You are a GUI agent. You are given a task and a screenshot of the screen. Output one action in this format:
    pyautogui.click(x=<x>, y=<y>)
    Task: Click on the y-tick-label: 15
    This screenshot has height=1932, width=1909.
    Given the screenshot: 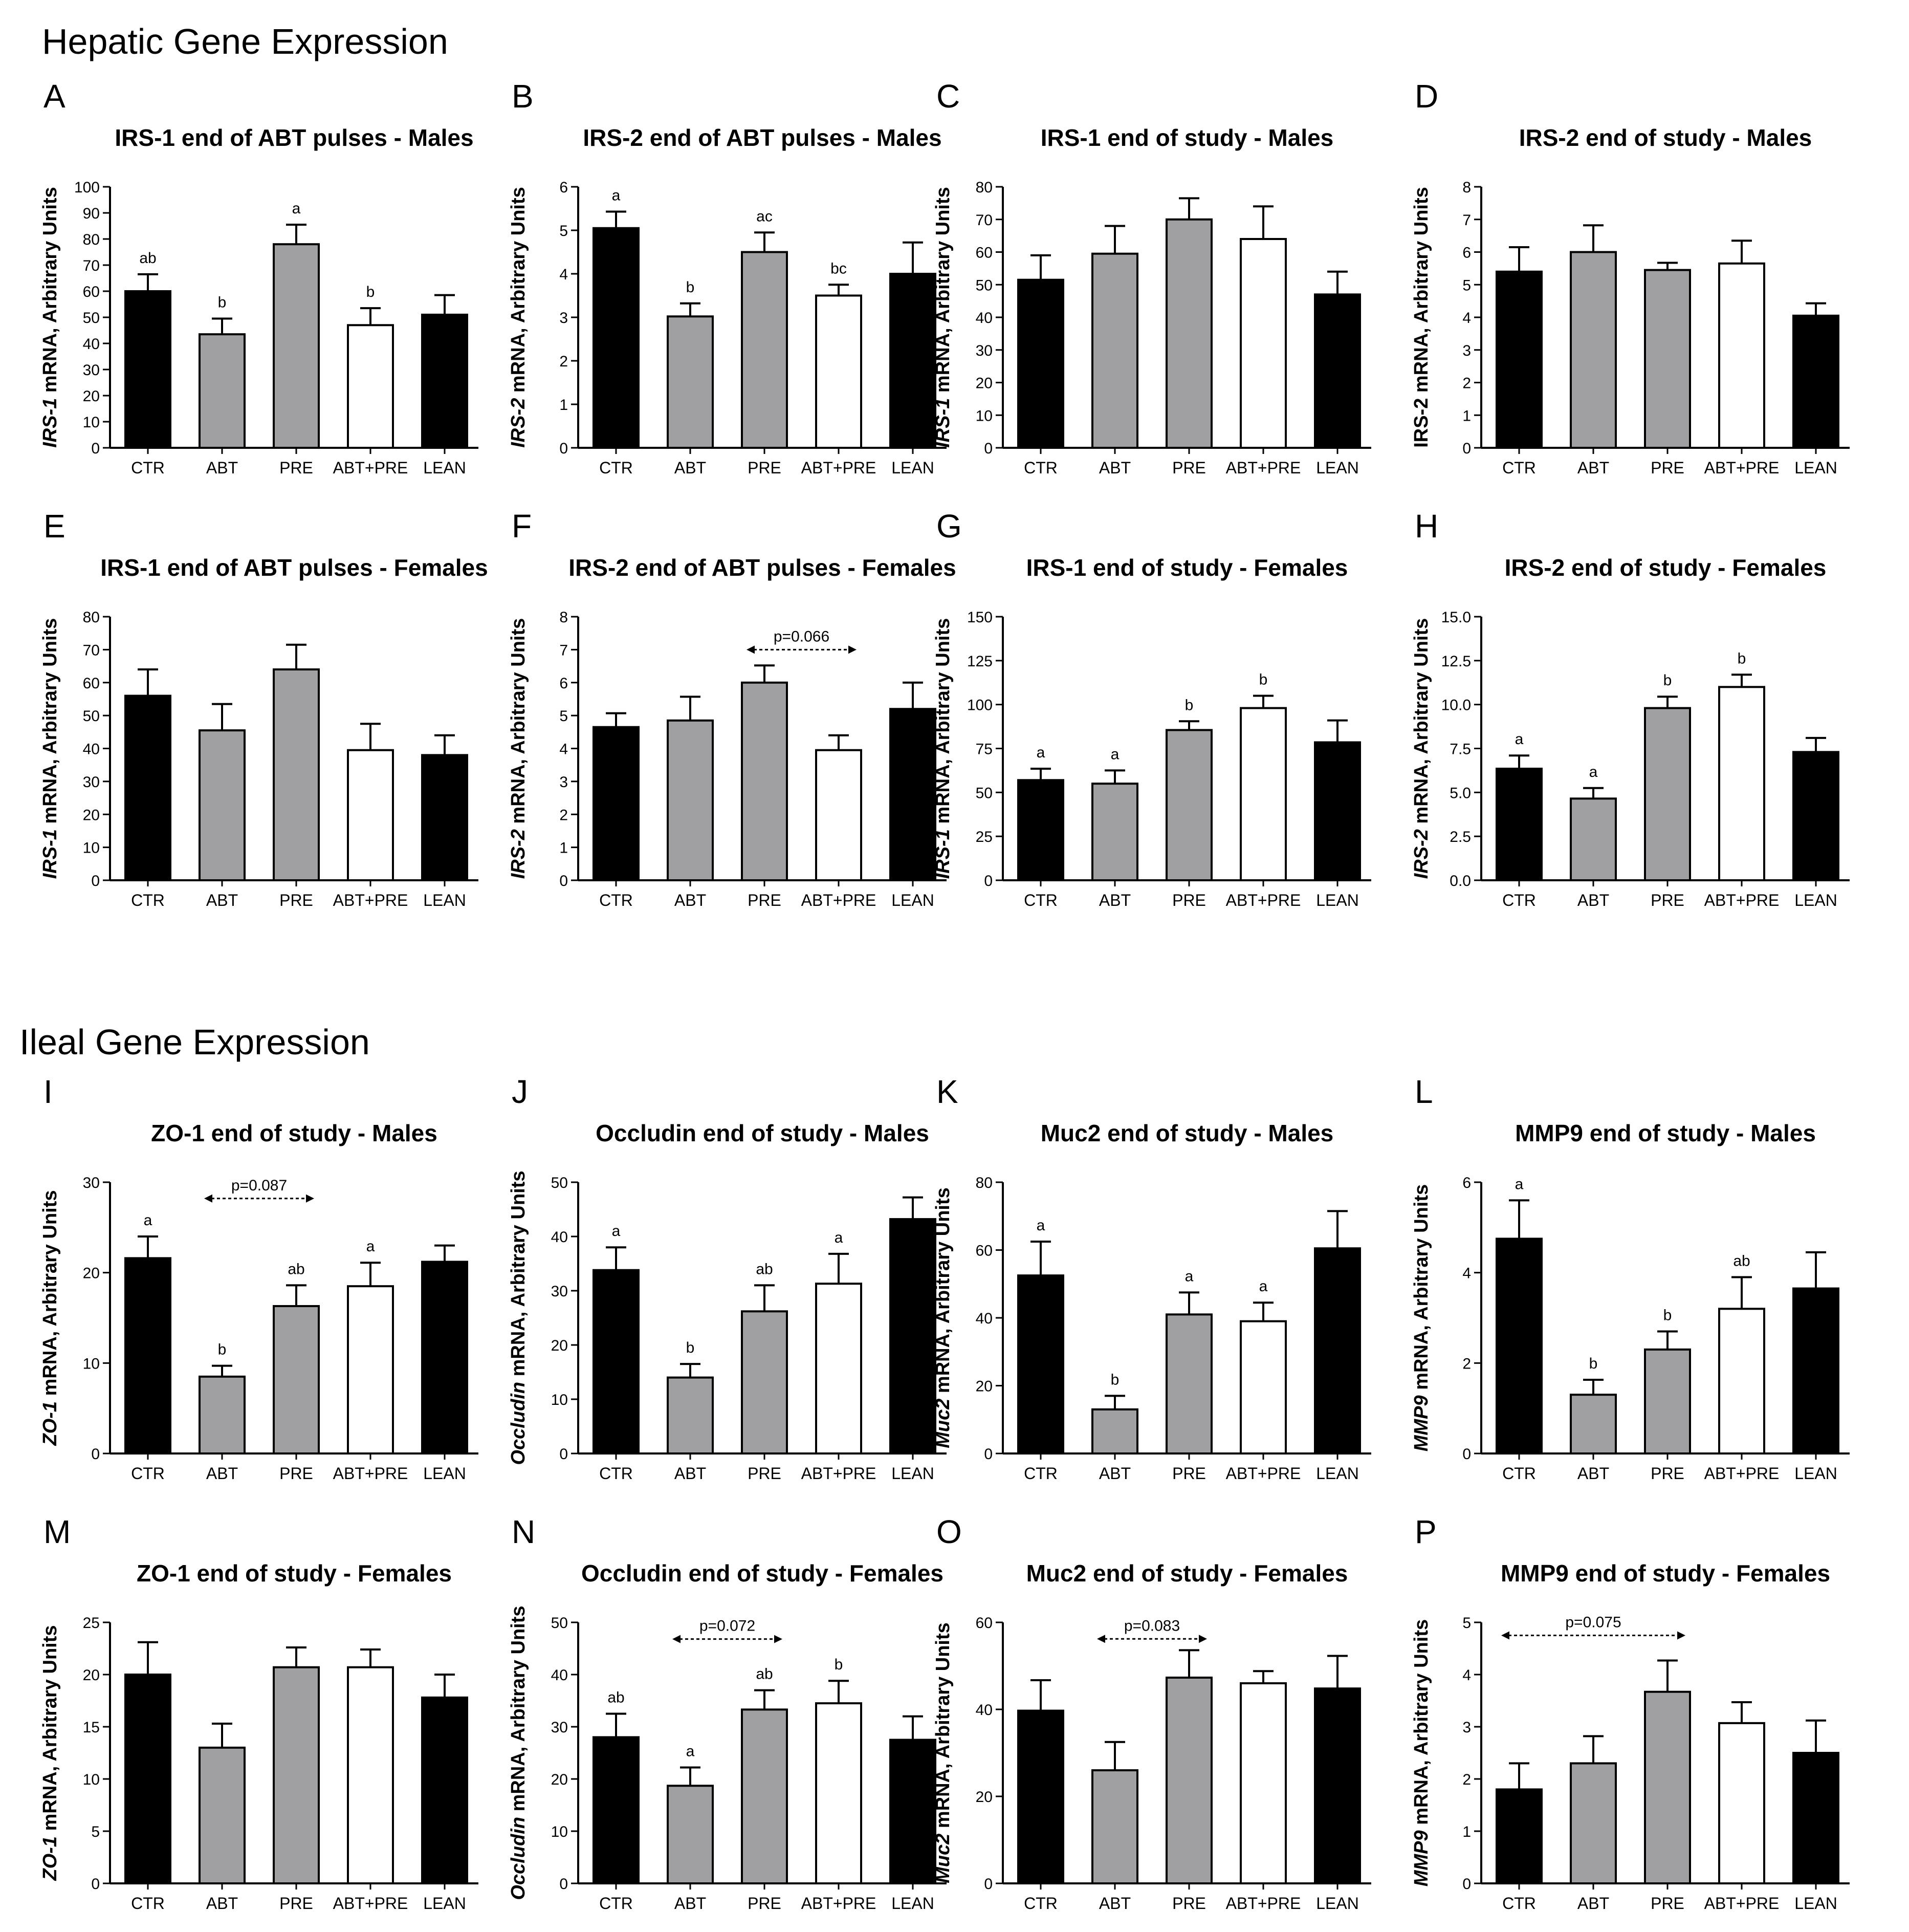 What is the action you would take?
    pyautogui.click(x=91, y=1727)
    